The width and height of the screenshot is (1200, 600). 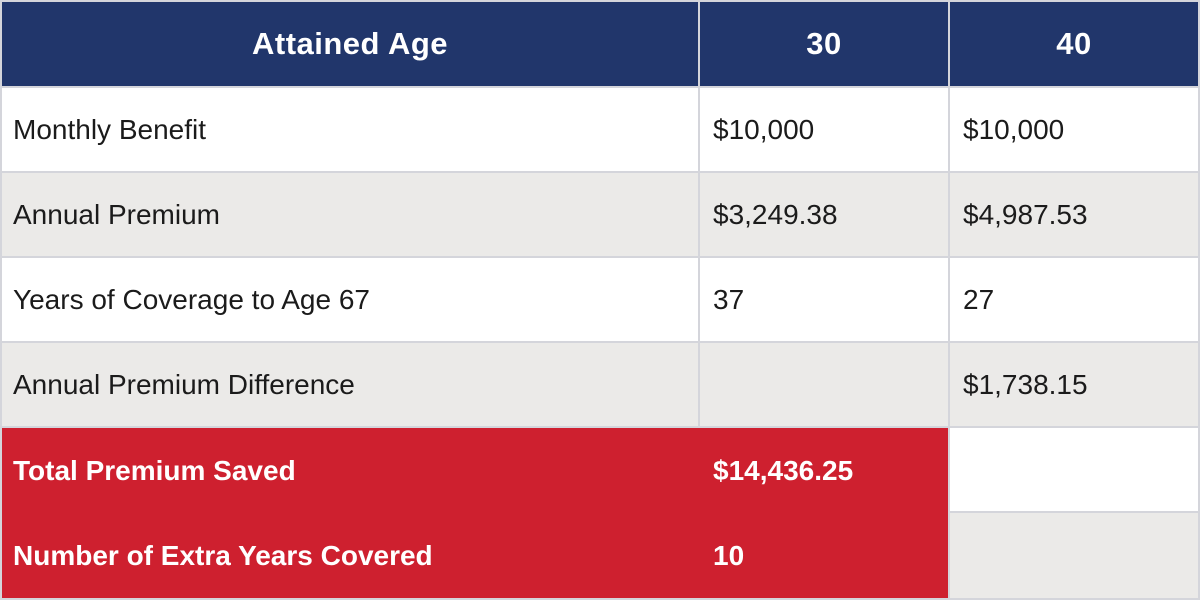 I want to click on row-label-annual-premium-difference: Annual Premium Difference, so click(x=351, y=385).